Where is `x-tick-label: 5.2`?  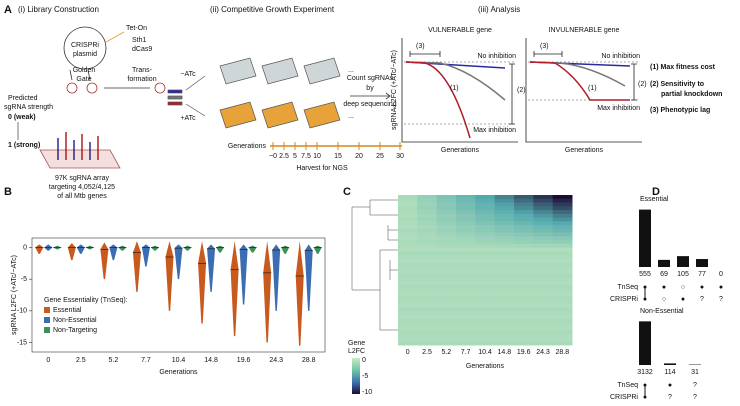 x-tick-label: 5.2 is located at coordinates (114, 360).